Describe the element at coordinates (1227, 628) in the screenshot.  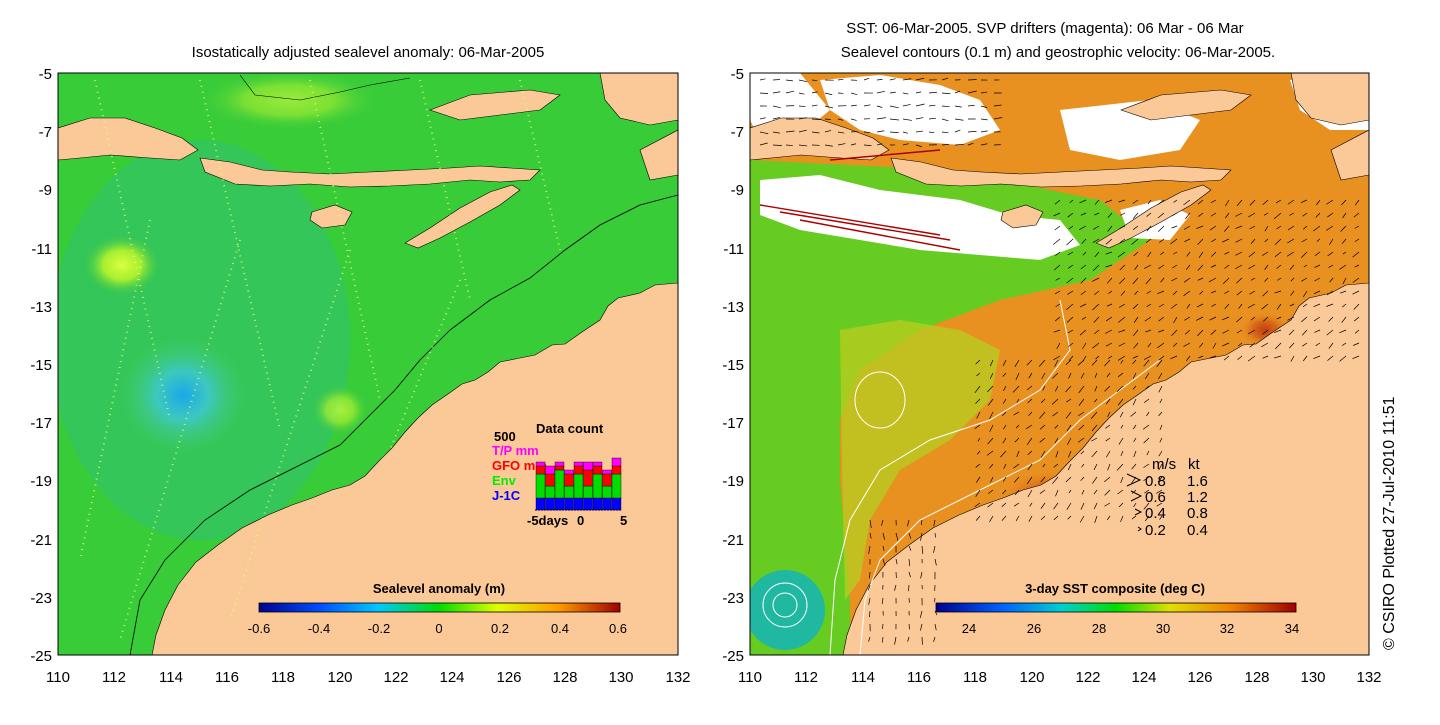
I see `right-colorbar-tick: 32` at that location.